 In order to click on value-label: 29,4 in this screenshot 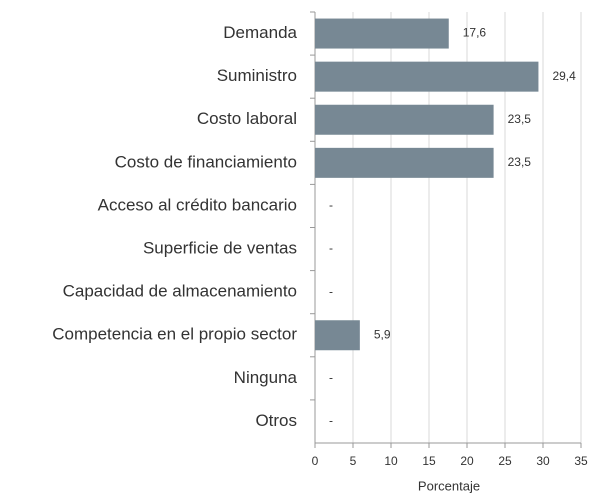, I will do `click(564, 76)`.